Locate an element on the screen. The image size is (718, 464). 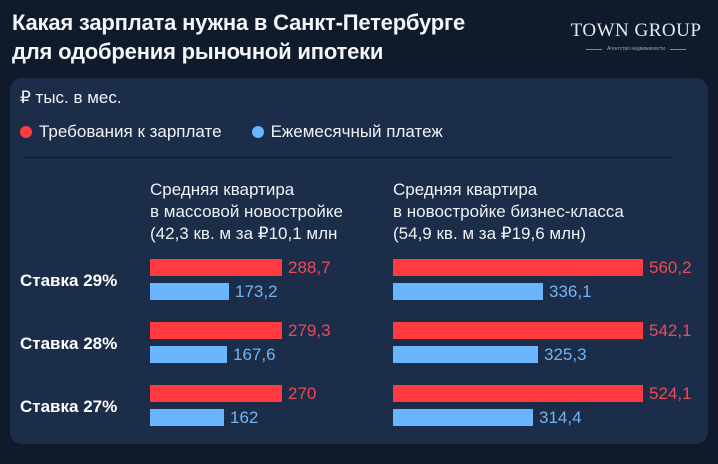
value-label: 524,1 is located at coordinates (670, 393).